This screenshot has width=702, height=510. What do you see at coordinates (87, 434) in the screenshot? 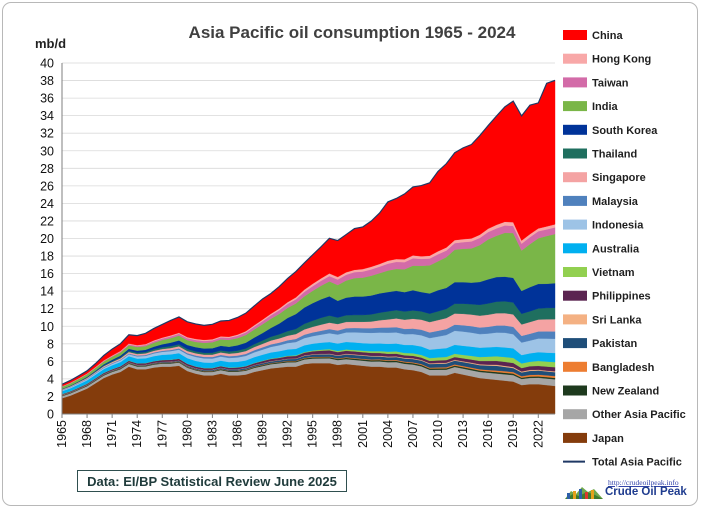
I see `x-tick-label-1968: 1968` at bounding box center [87, 434].